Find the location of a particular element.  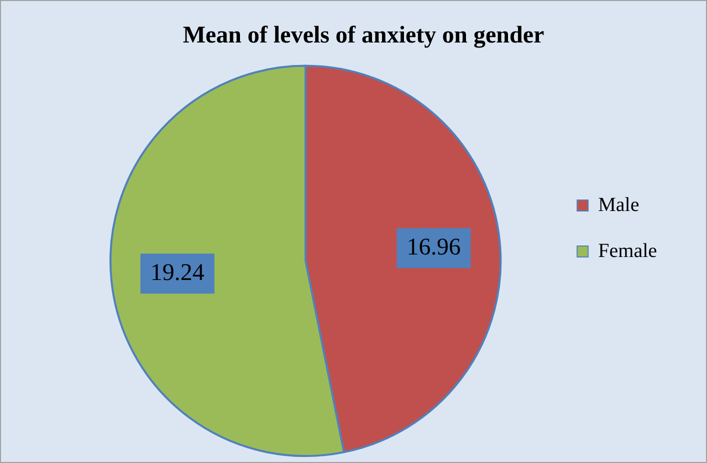

legend-label: Female is located at coordinates (628, 251).